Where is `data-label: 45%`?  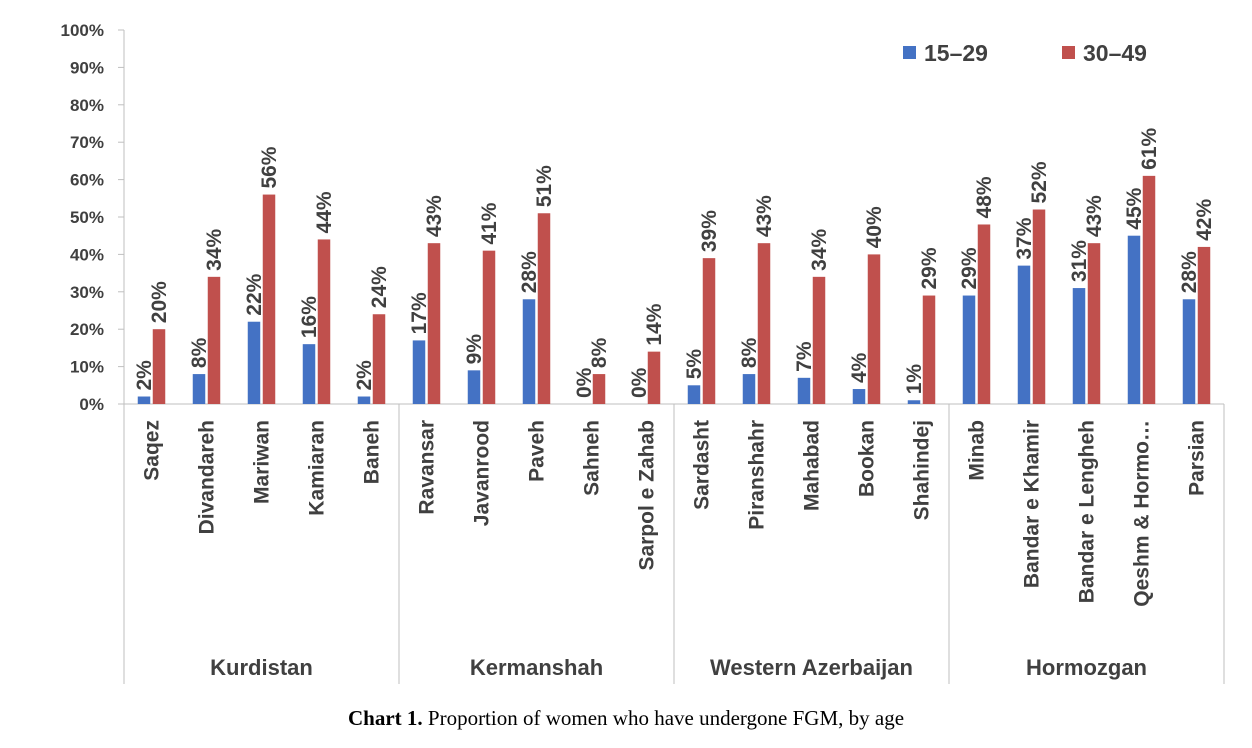 data-label: 45% is located at coordinates (1134, 208).